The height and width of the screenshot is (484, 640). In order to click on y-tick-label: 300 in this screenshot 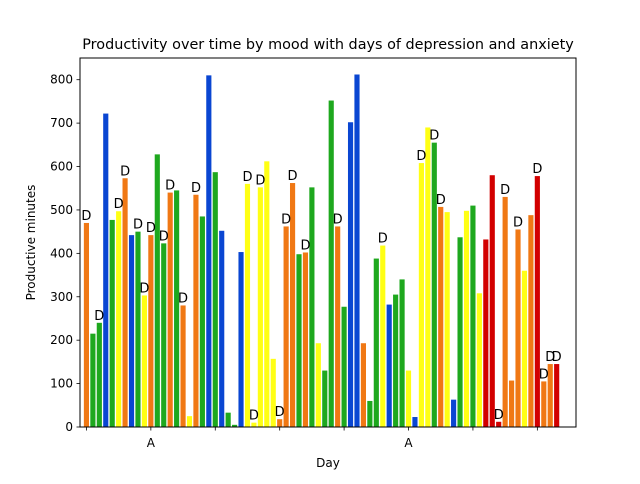, I will do `click(61, 297)`.